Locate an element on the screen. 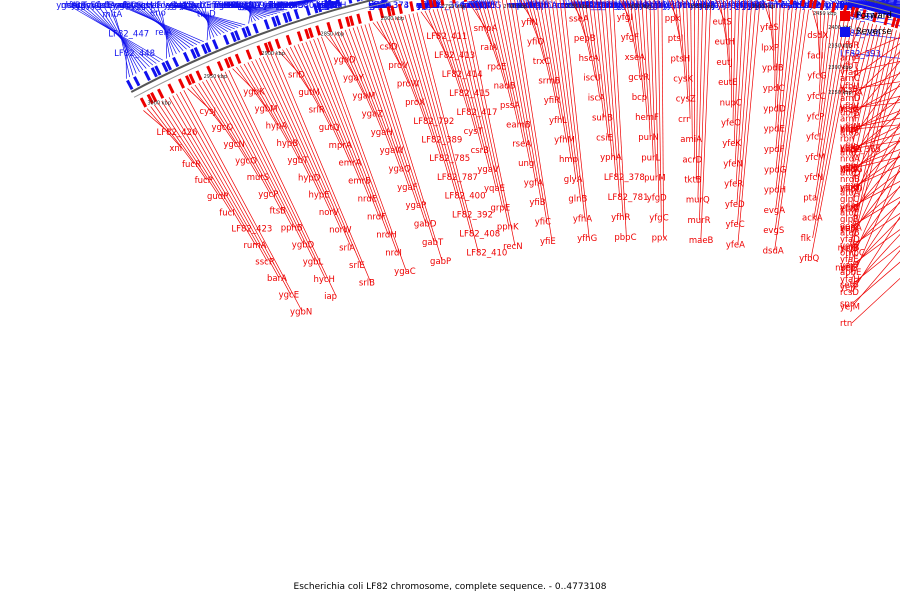 The height and width of the screenshot is (600, 900). gene-label: yejH is located at coordinates (849, 109).